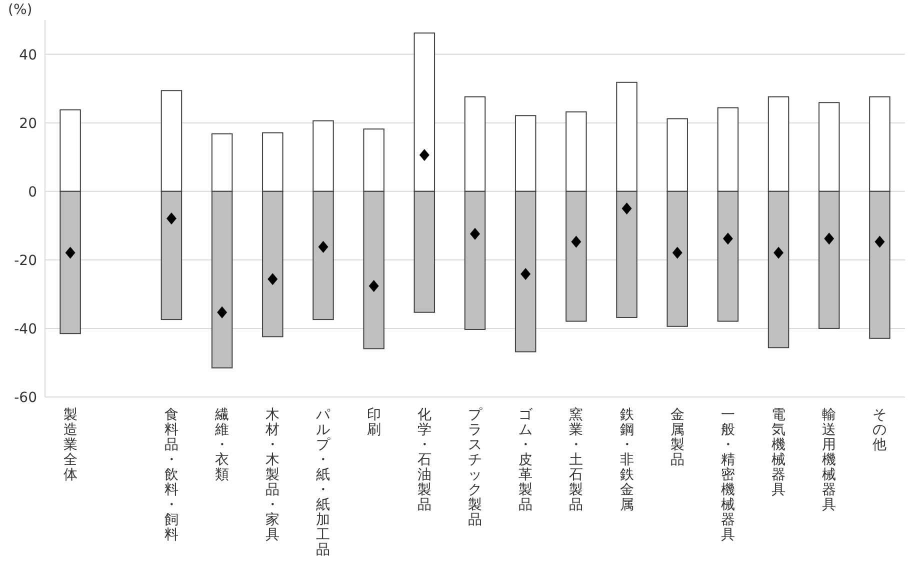 The height and width of the screenshot is (563, 911). Describe the element at coordinates (829, 460) in the screenshot. I see `x-tick-label: 輸送用機械器具` at that location.